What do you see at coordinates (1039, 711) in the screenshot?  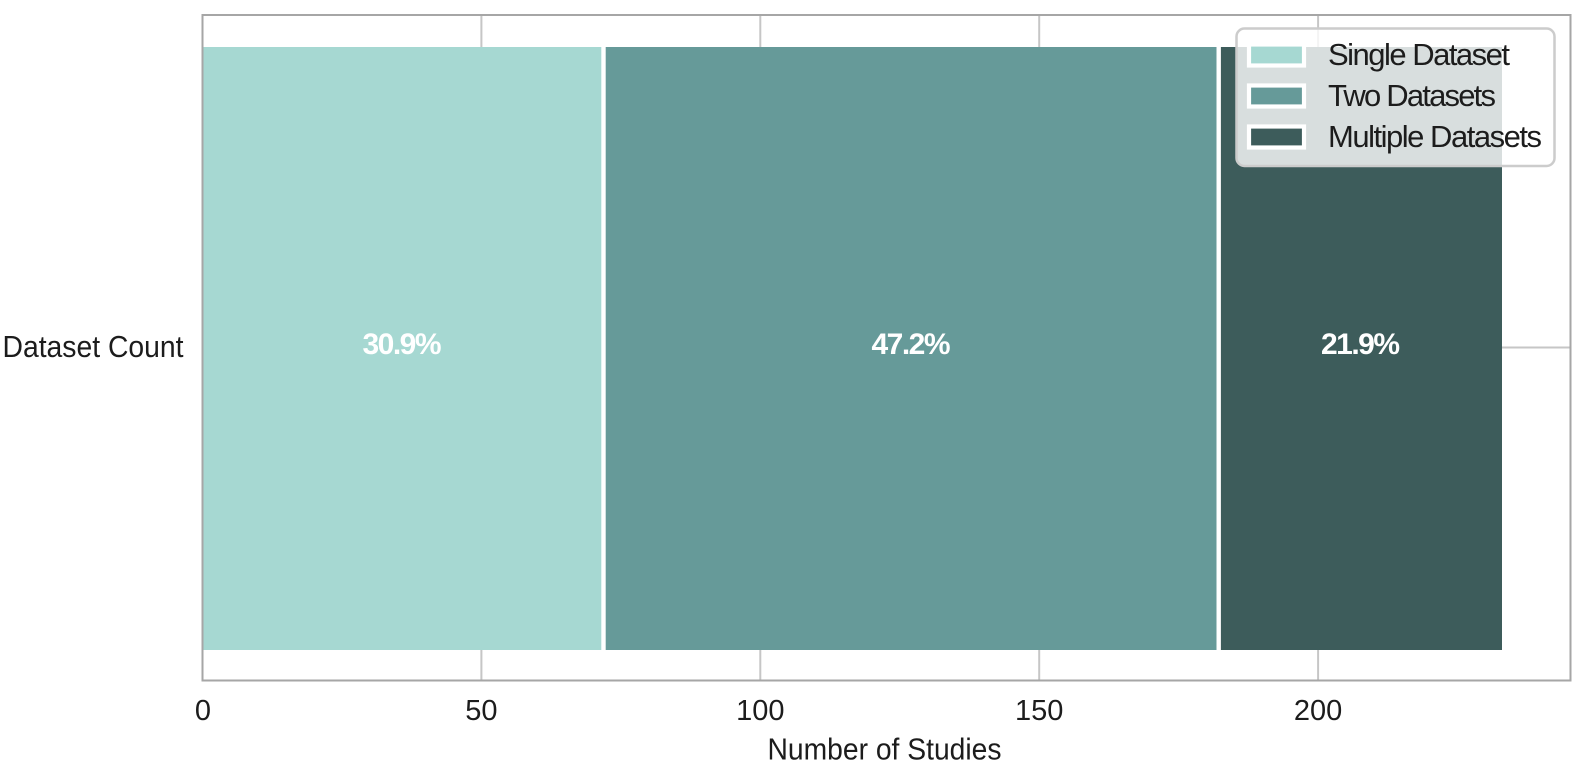 I see `svg-text: 150` at bounding box center [1039, 711].